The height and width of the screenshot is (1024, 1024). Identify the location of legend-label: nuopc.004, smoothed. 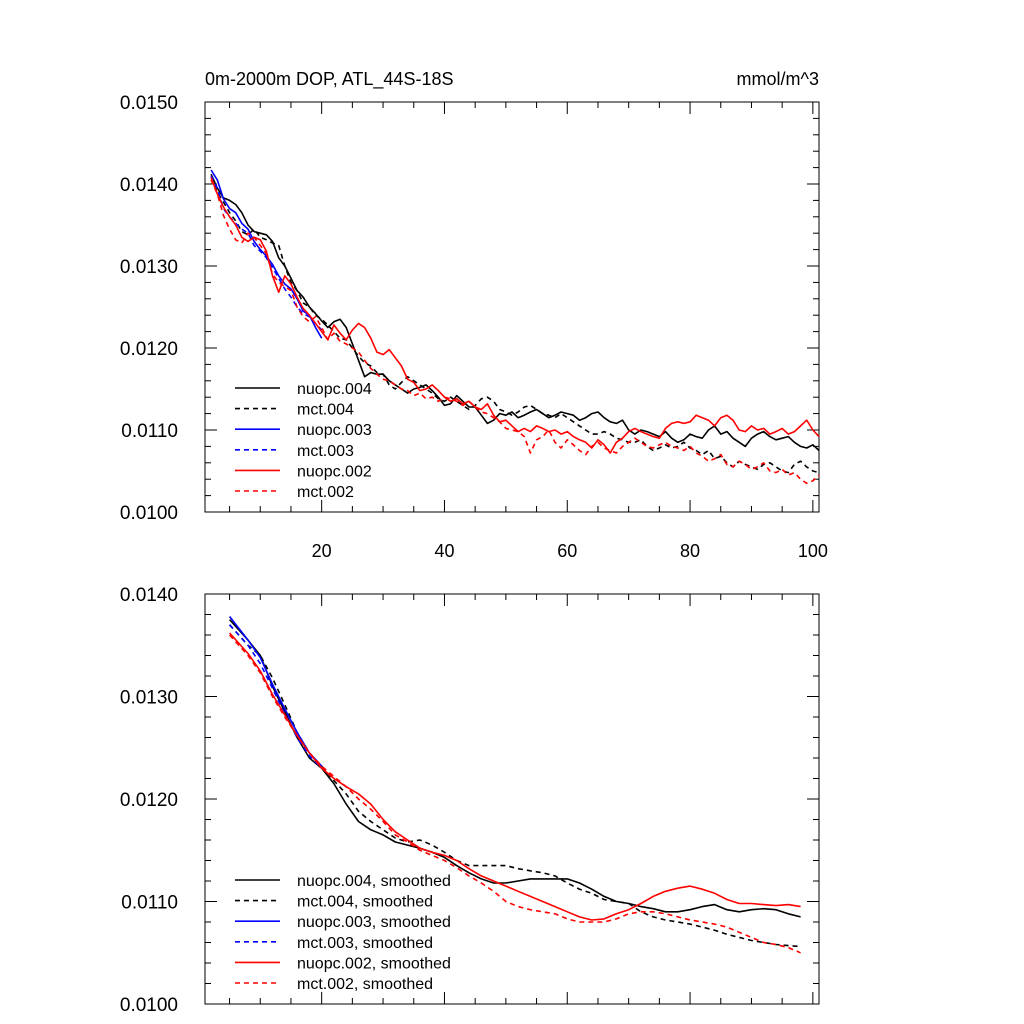
(374, 881).